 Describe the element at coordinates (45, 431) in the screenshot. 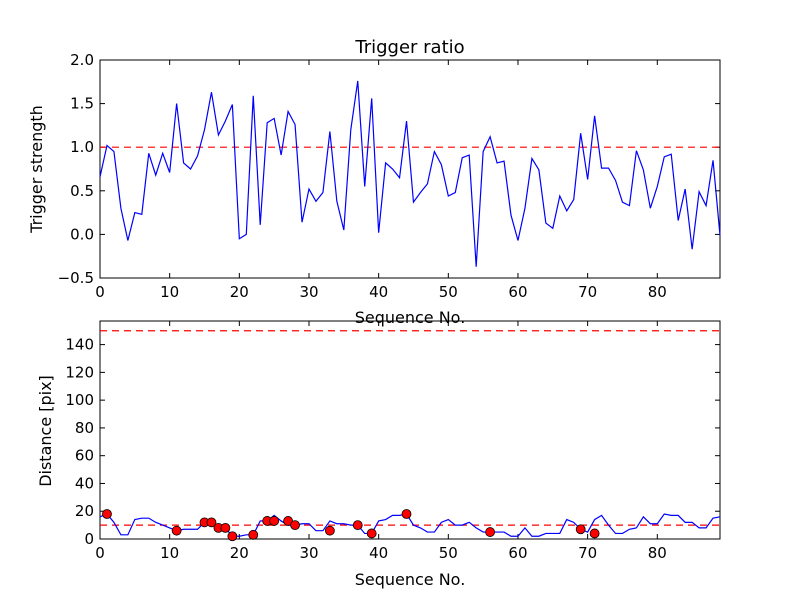

I see `y-axis-label: Distance [pix]` at that location.